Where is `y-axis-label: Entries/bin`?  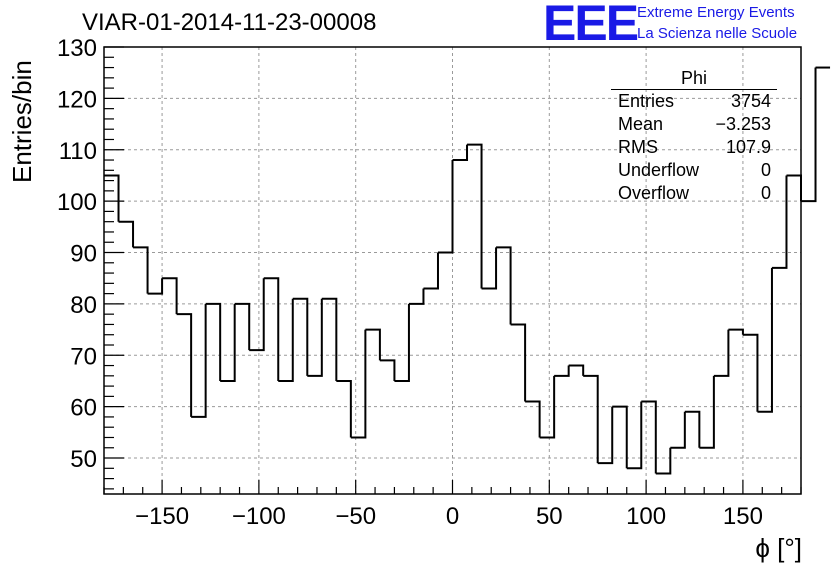 y-axis-label: Entries/bin is located at coordinates (22, 121).